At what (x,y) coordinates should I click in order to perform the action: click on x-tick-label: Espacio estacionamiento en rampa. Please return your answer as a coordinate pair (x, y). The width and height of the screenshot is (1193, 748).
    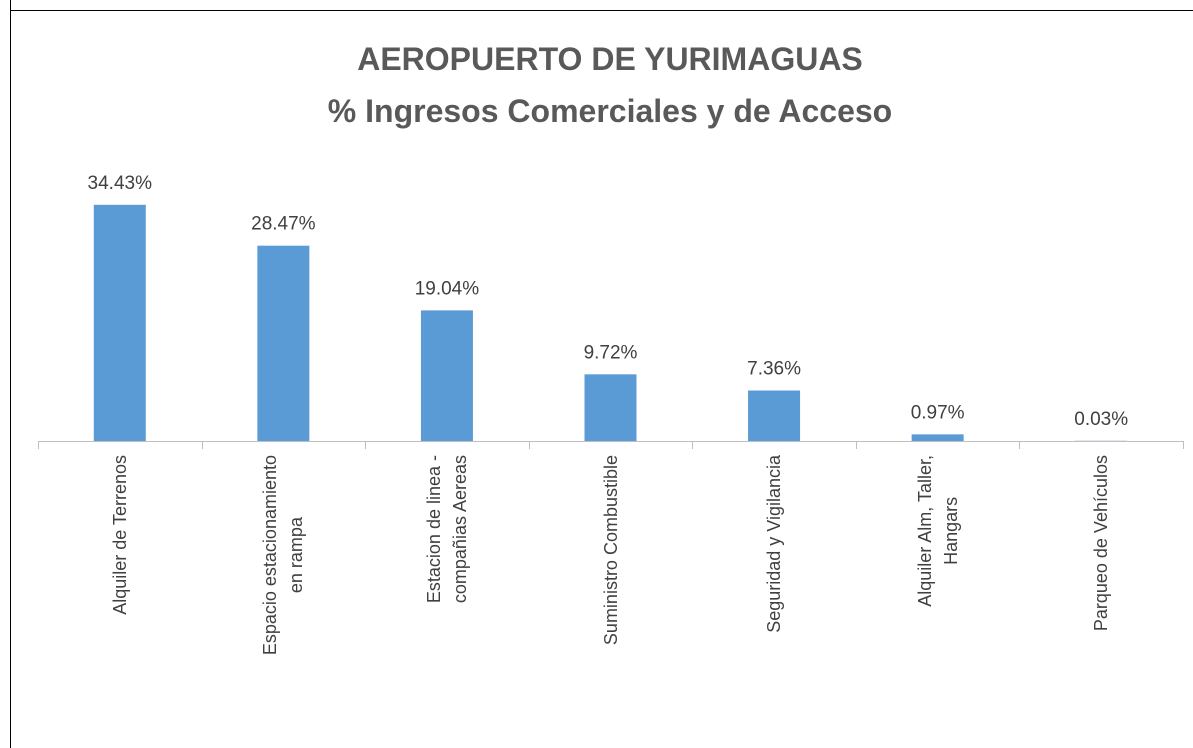
    Looking at the image, I should click on (283, 600).